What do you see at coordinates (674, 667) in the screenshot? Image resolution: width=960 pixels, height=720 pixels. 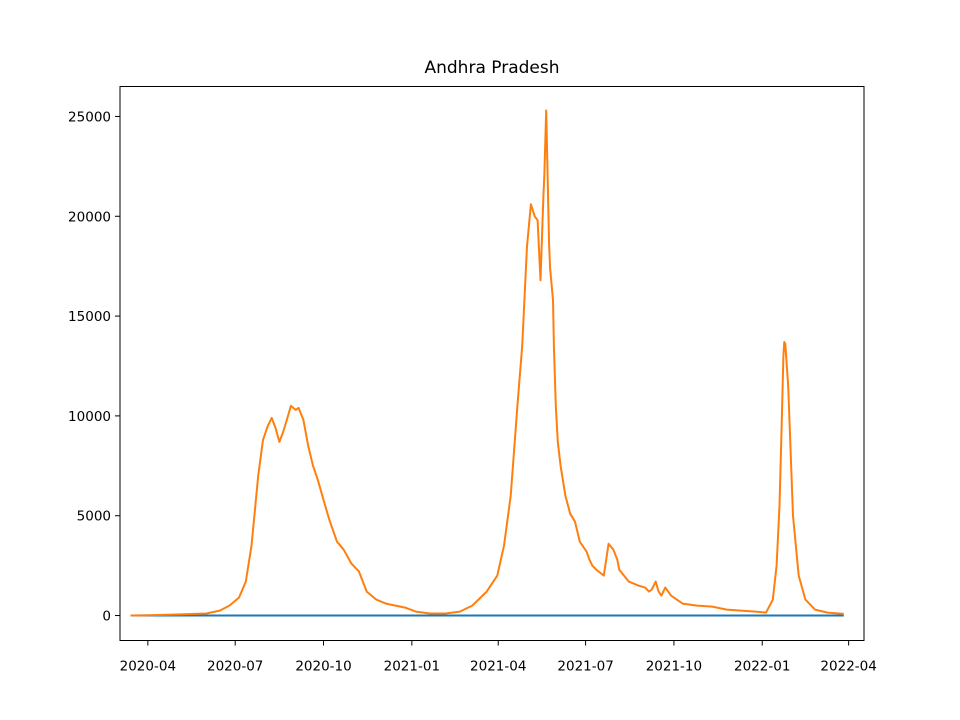 I see `x-tick-label: 2021-10` at bounding box center [674, 667].